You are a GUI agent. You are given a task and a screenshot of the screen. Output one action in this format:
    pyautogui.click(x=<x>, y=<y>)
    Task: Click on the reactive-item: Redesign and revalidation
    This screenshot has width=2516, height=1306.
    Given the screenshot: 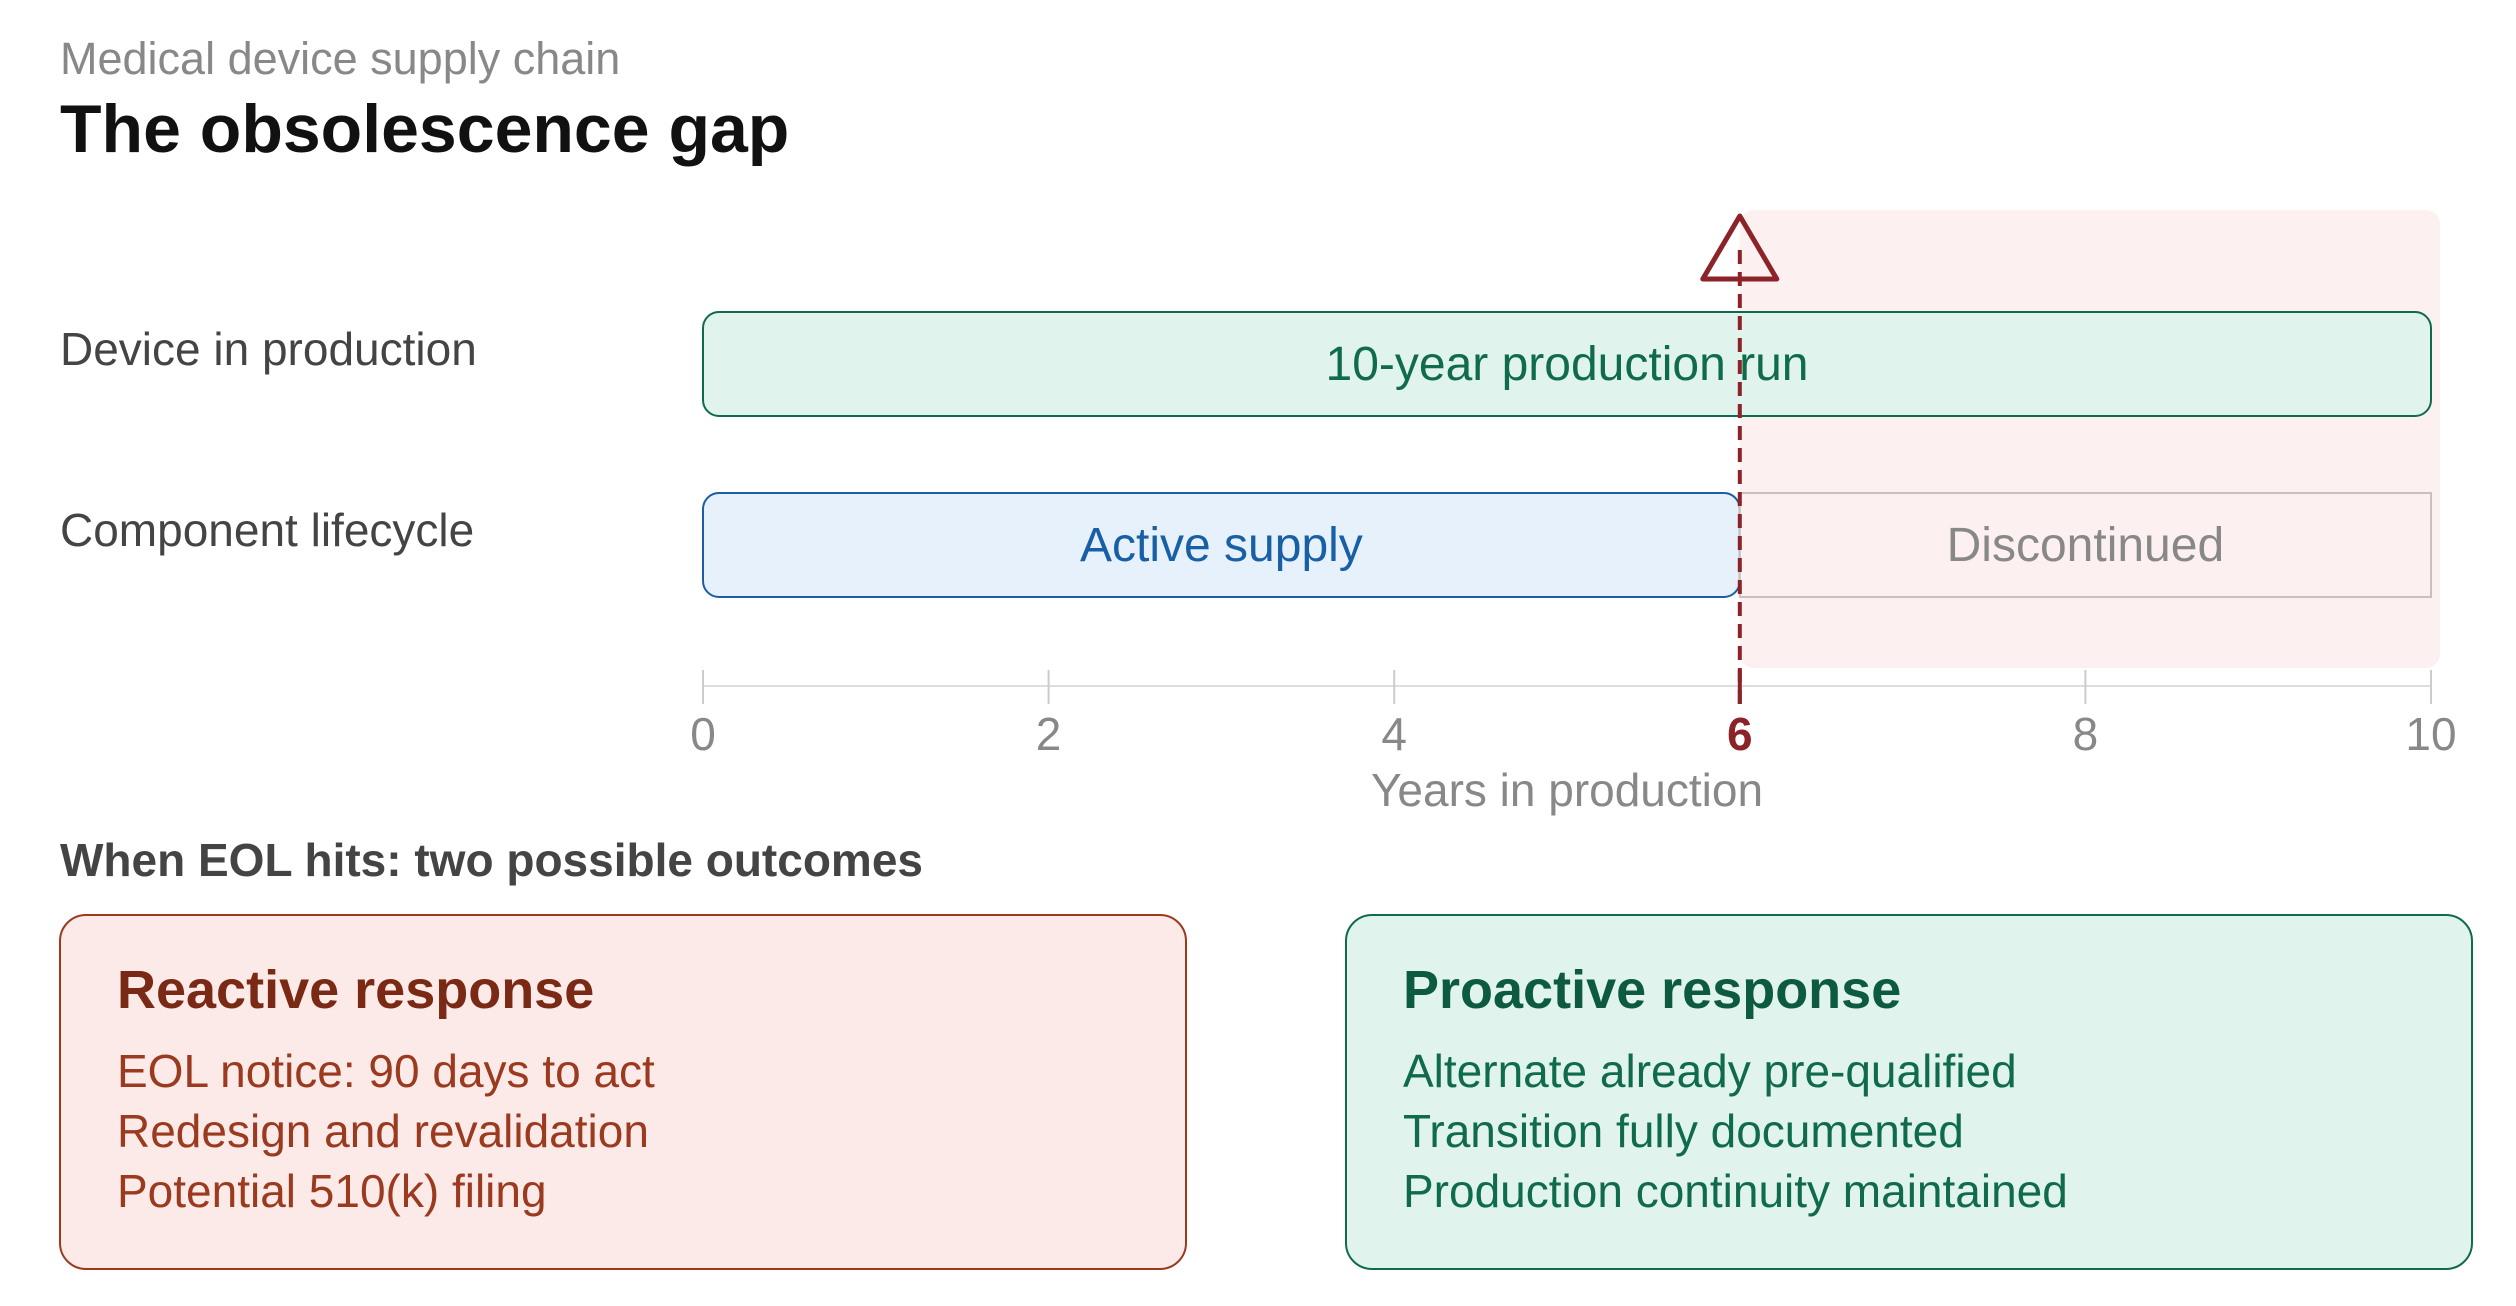 What is the action you would take?
    pyautogui.click(x=383, y=1131)
    